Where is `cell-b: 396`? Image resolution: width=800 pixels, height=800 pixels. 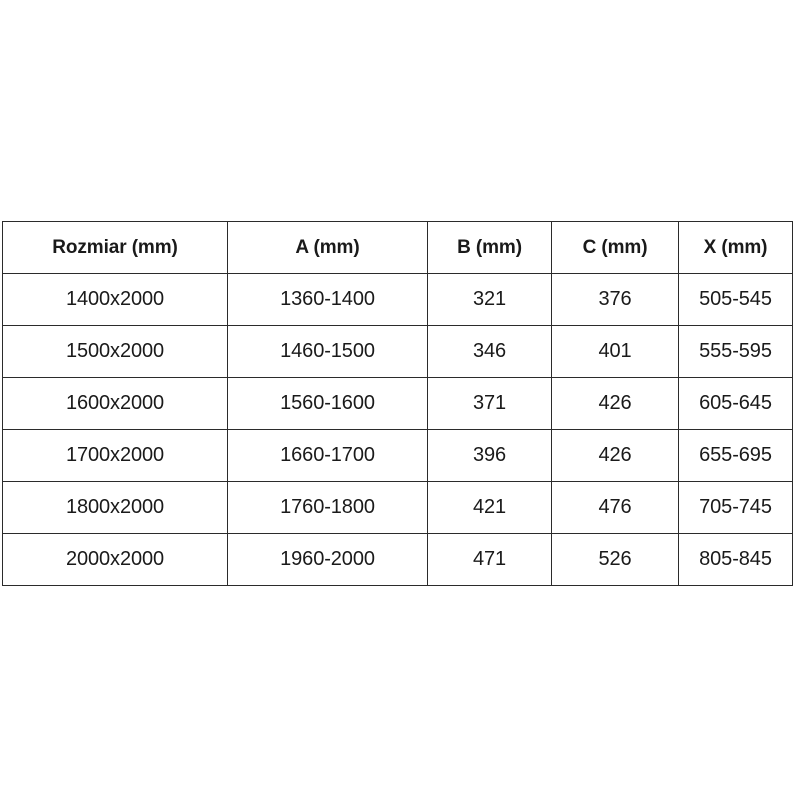 cell-b: 396 is located at coordinates (489, 455).